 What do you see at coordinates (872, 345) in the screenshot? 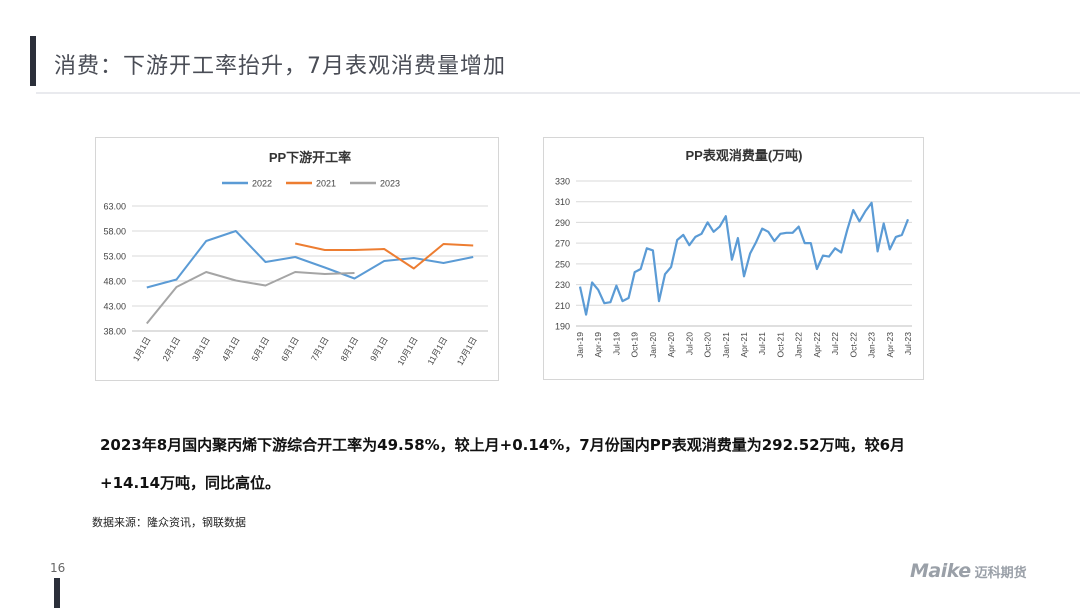
I see `x-tick-label: Jan-23` at bounding box center [872, 345].